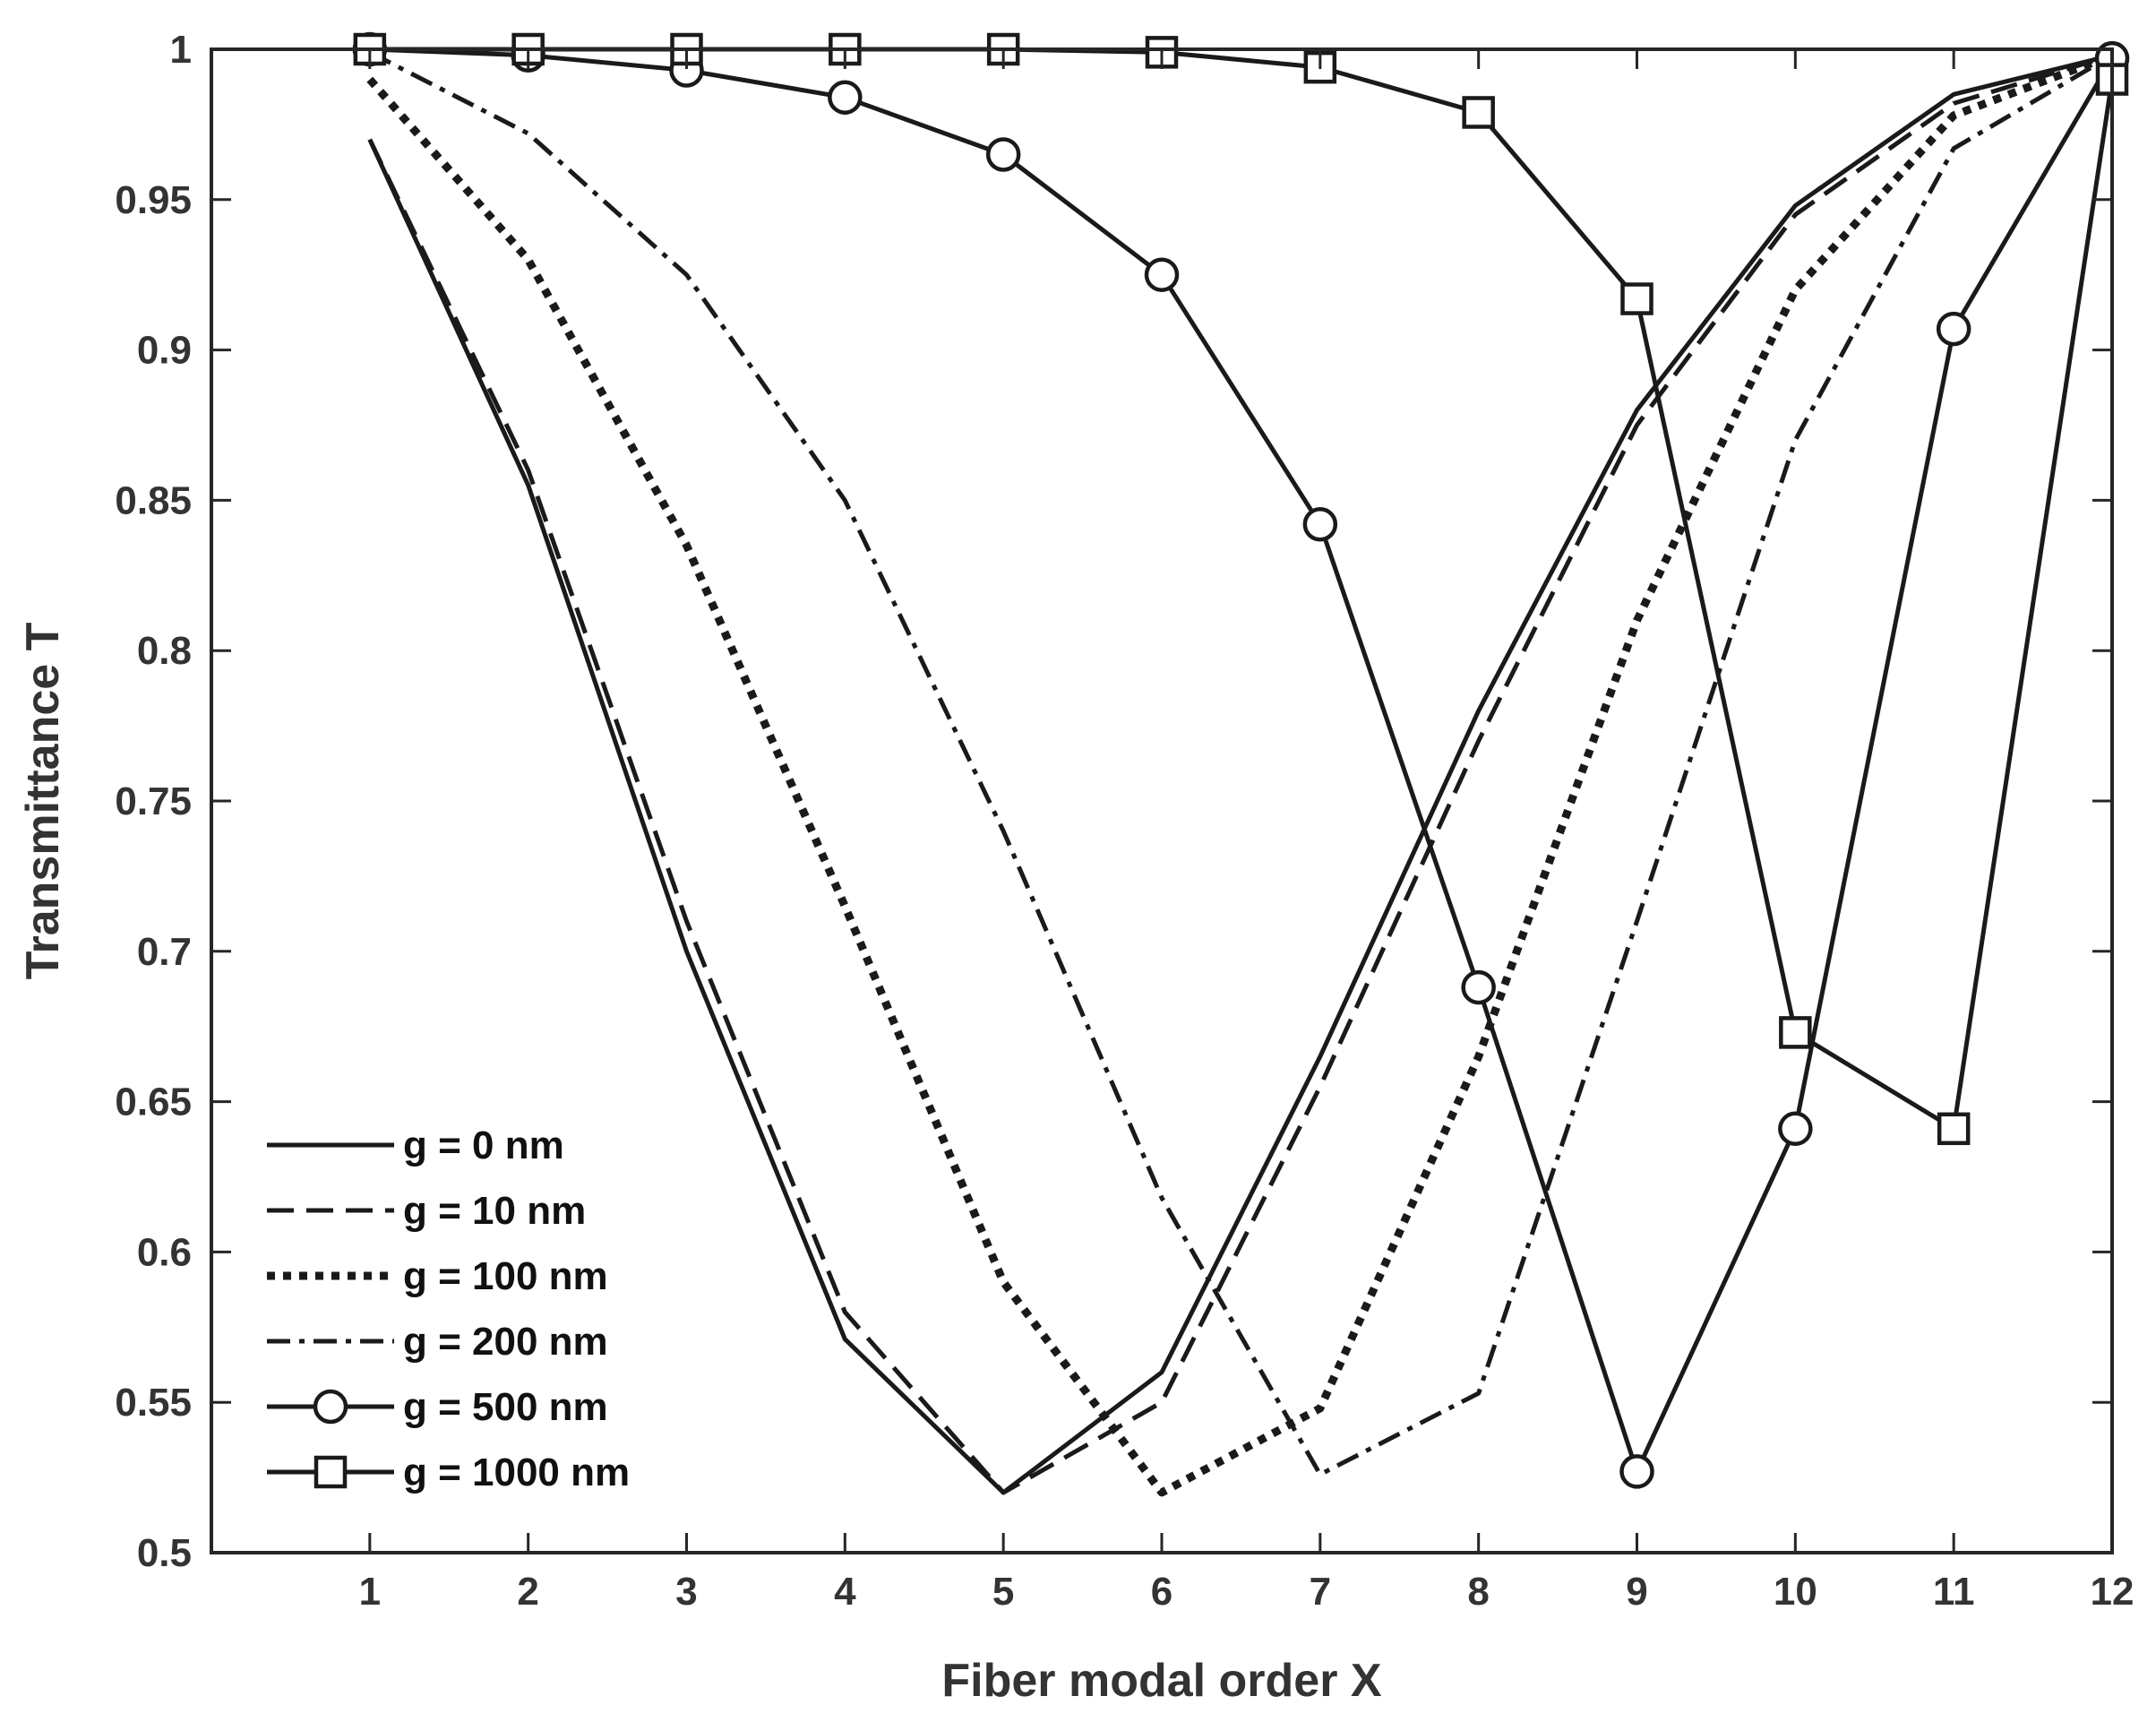 The width and height of the screenshot is (2156, 1722). I want to click on x-axis-label: Fiber modal order X, so click(1161, 1681).